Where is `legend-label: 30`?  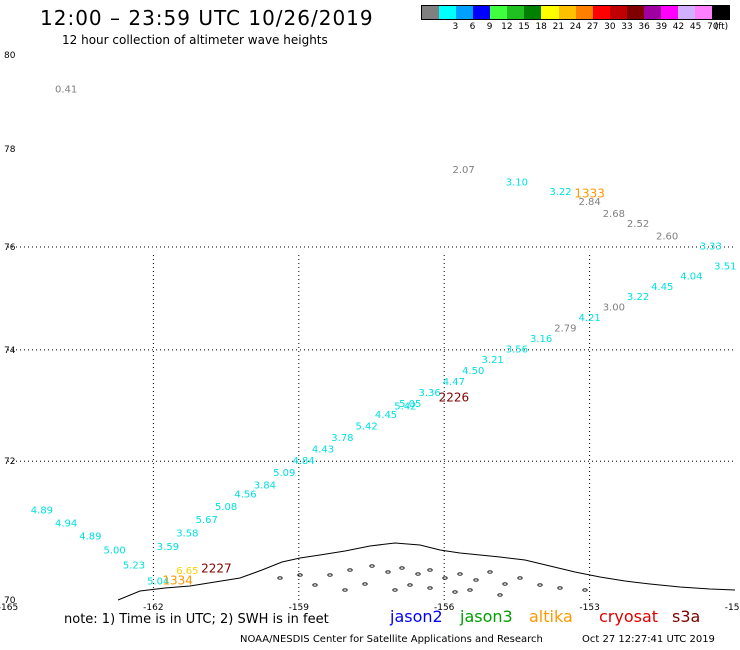
legend-label: 30 is located at coordinates (610, 27).